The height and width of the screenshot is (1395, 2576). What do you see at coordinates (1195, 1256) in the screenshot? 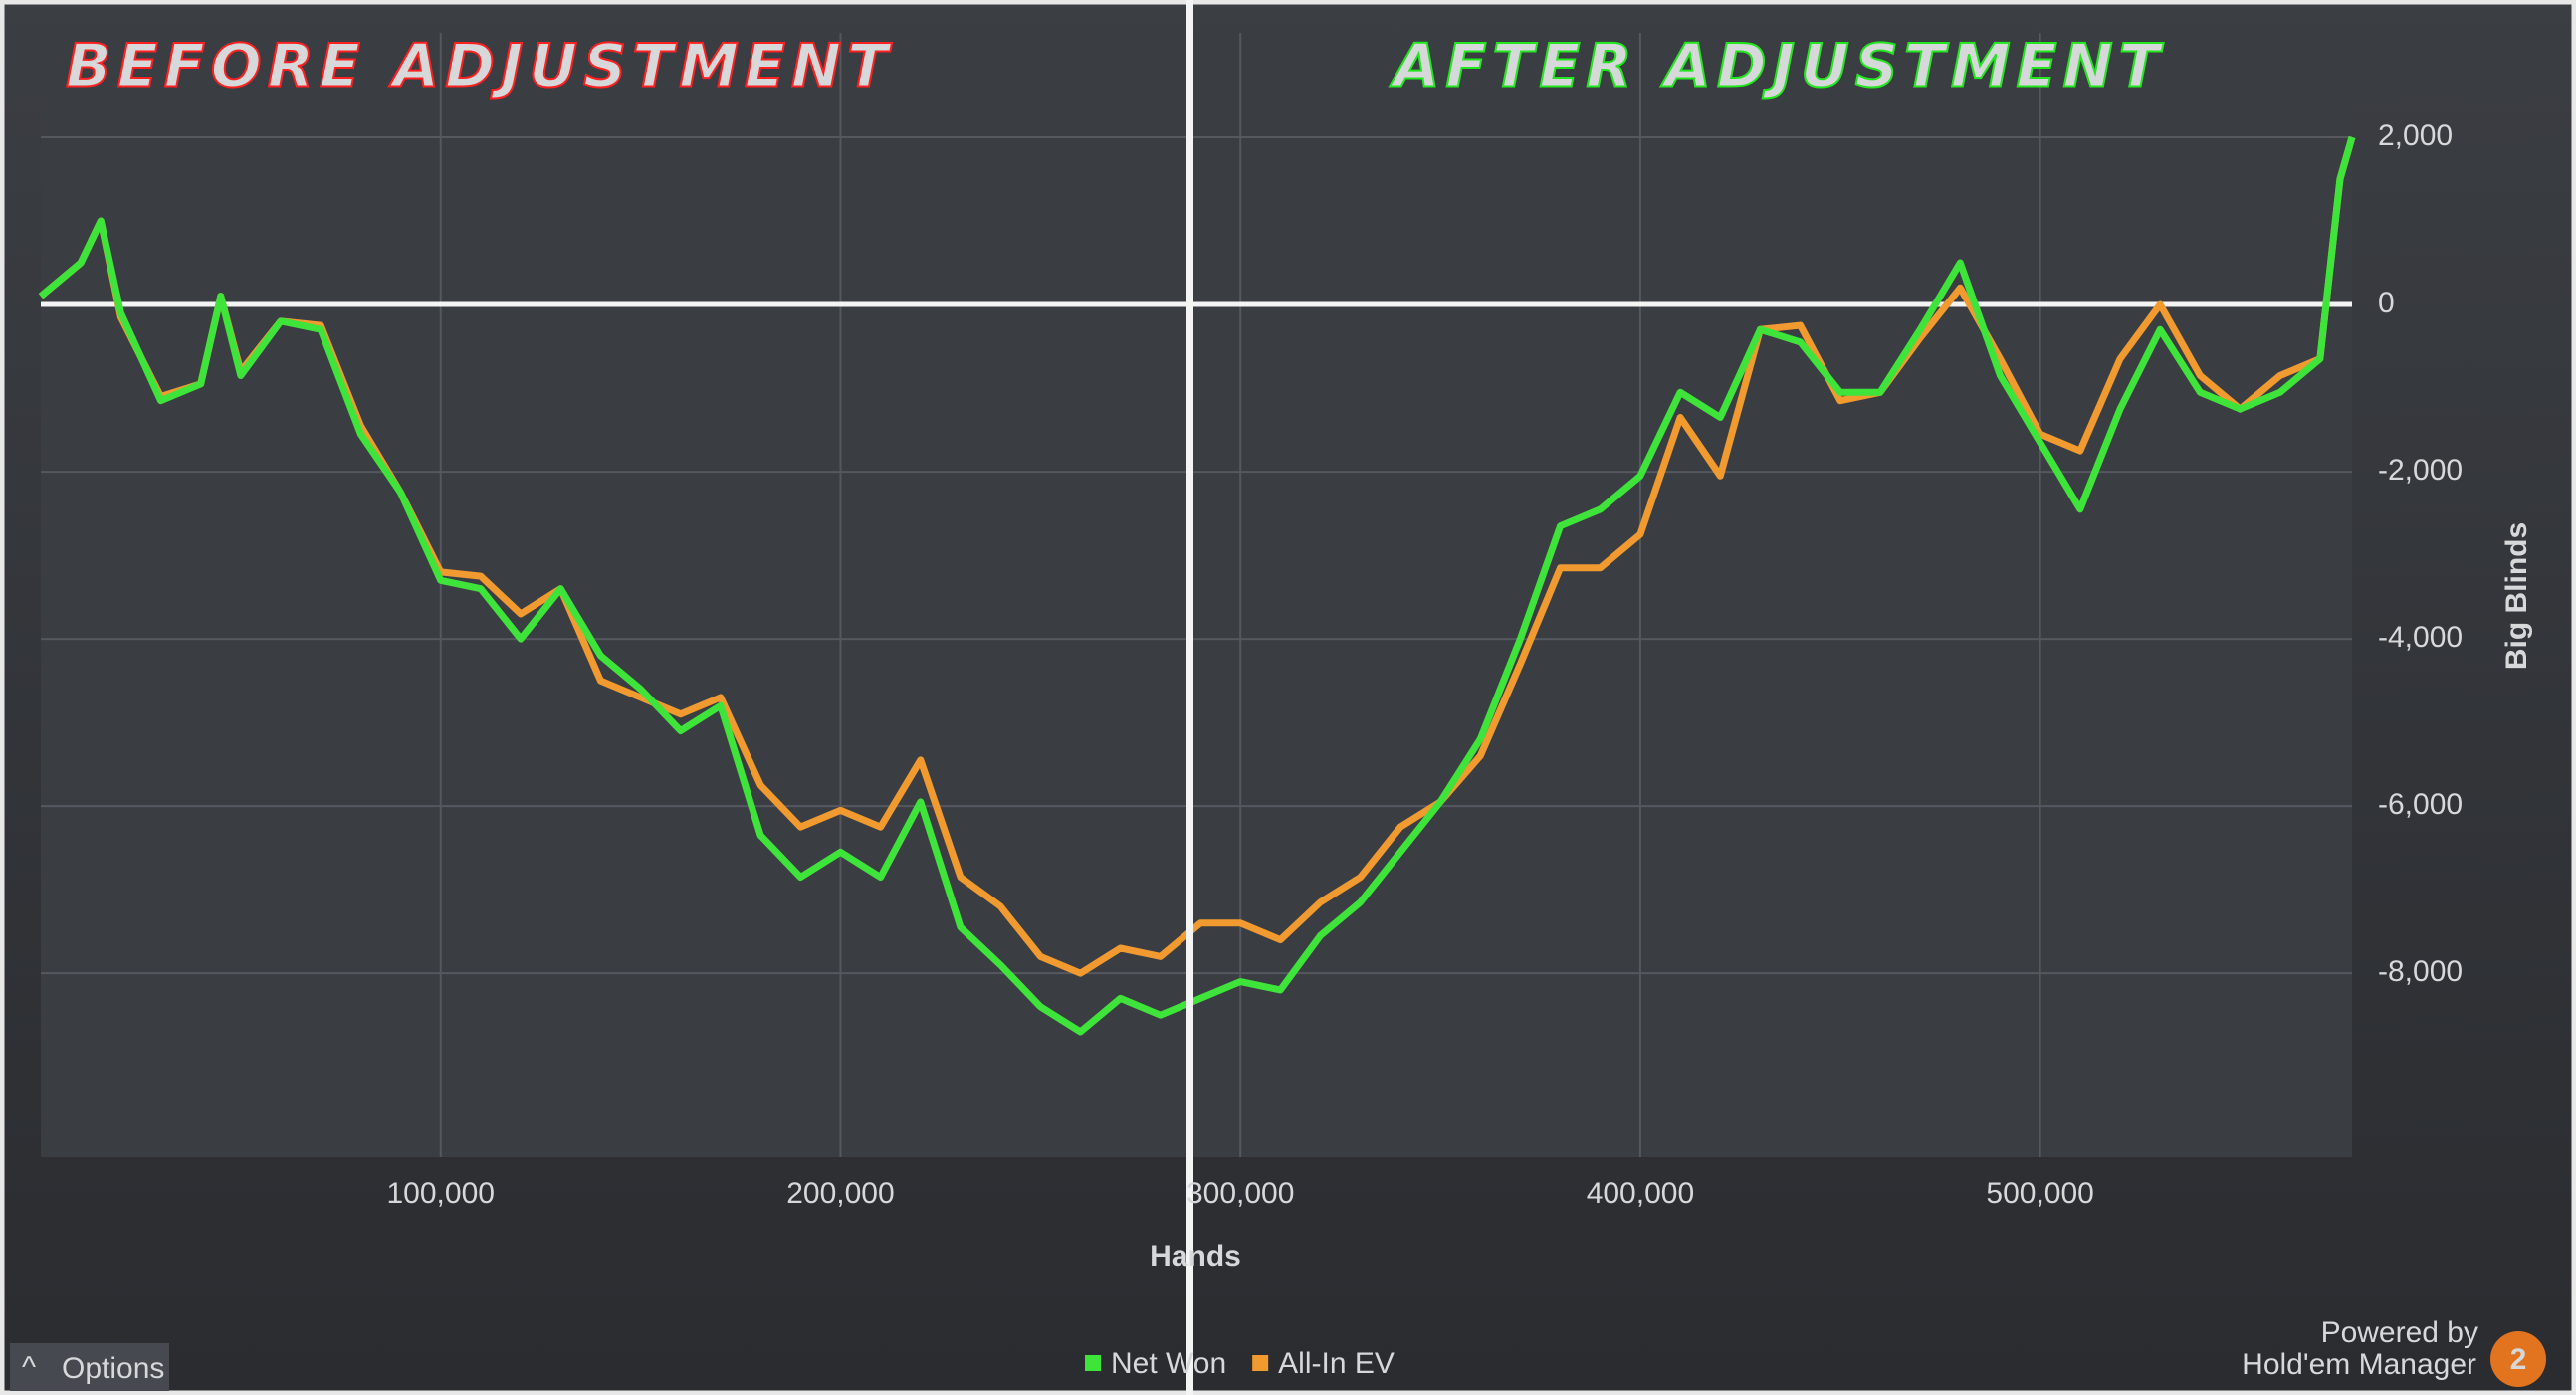
I see `x-axis-label: Hands` at bounding box center [1195, 1256].